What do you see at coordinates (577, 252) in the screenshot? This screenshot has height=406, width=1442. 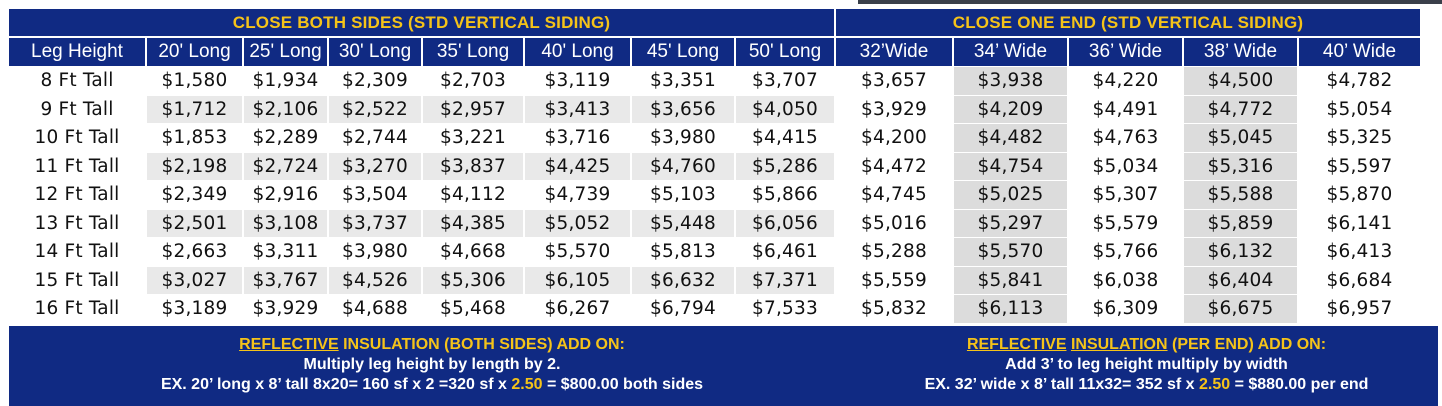 I see `price-cell: $5,570` at bounding box center [577, 252].